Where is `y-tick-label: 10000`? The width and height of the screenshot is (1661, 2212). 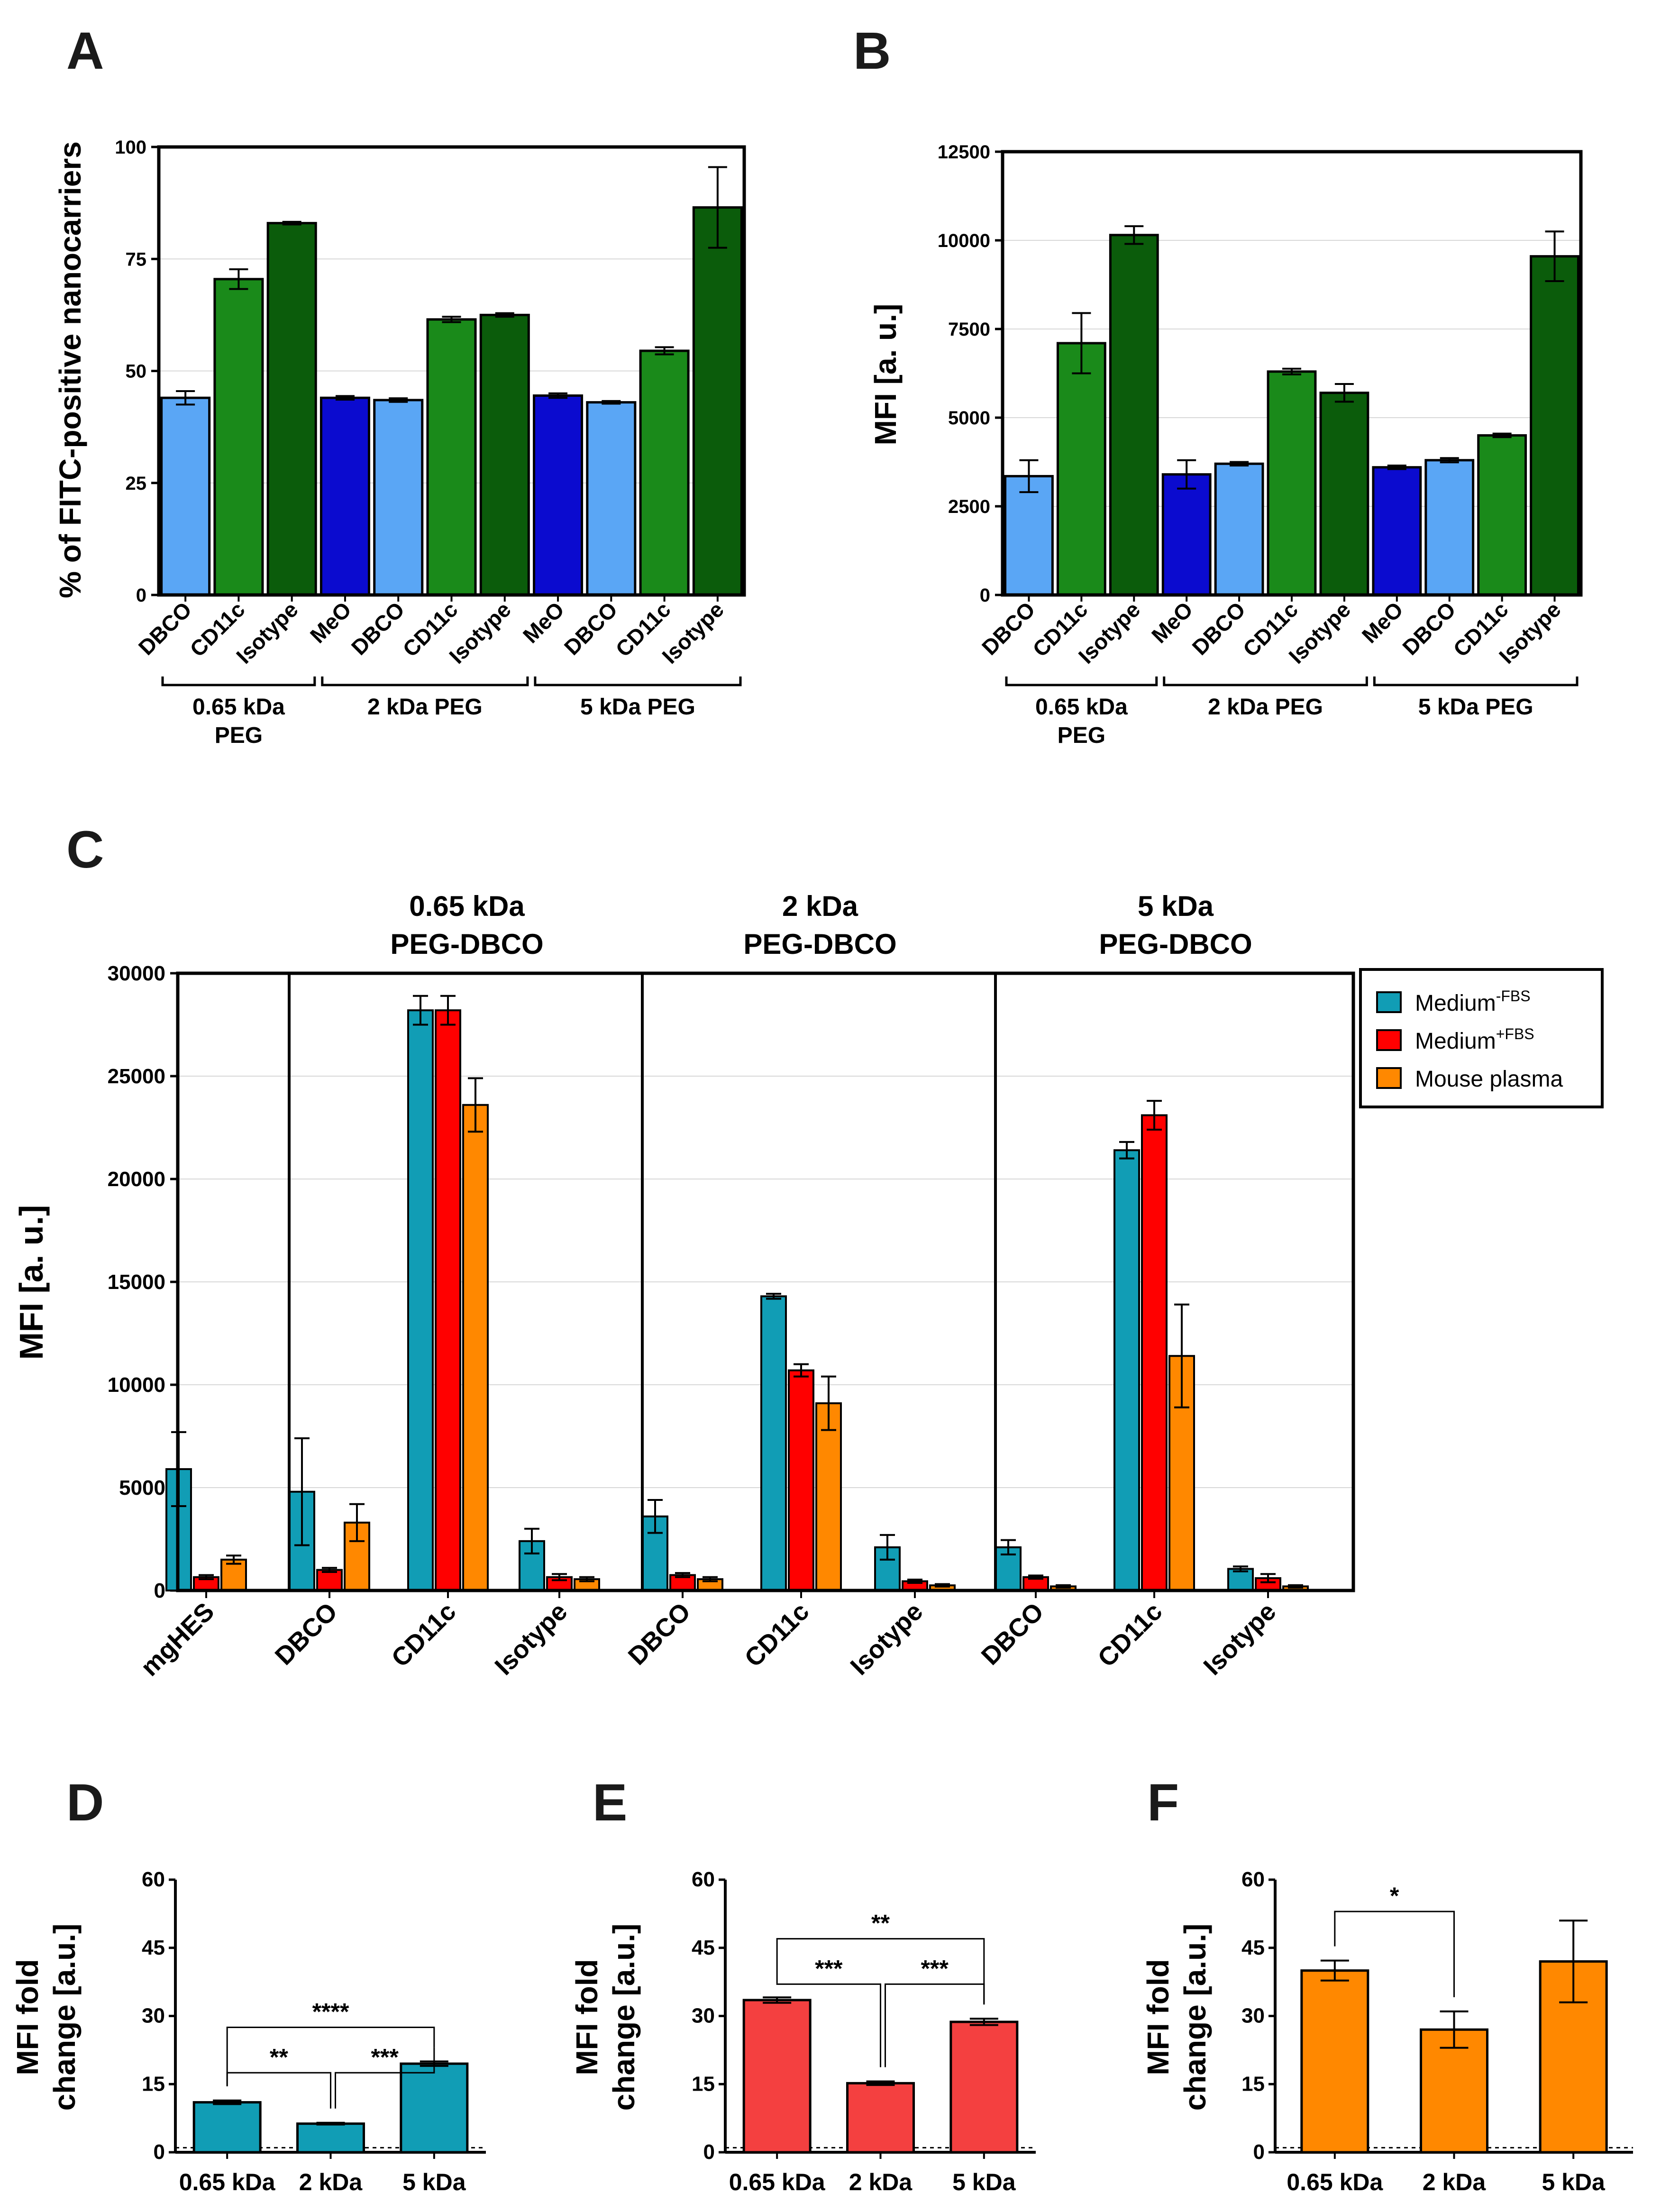
y-tick-label: 10000 is located at coordinates (964, 240).